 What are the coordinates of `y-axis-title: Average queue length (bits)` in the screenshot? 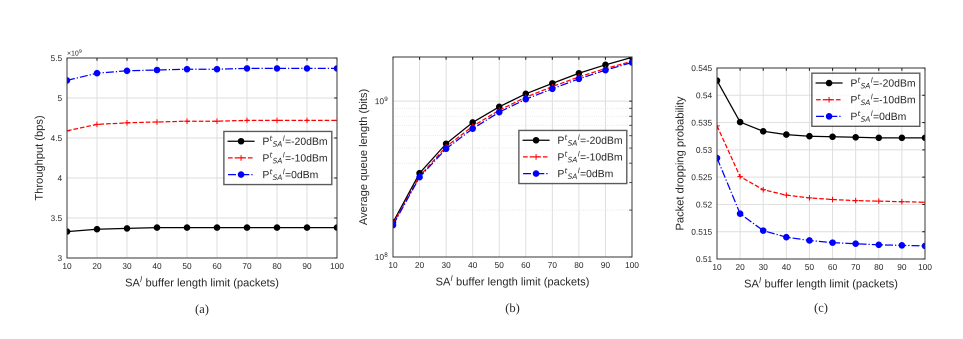 It's located at (364, 158).